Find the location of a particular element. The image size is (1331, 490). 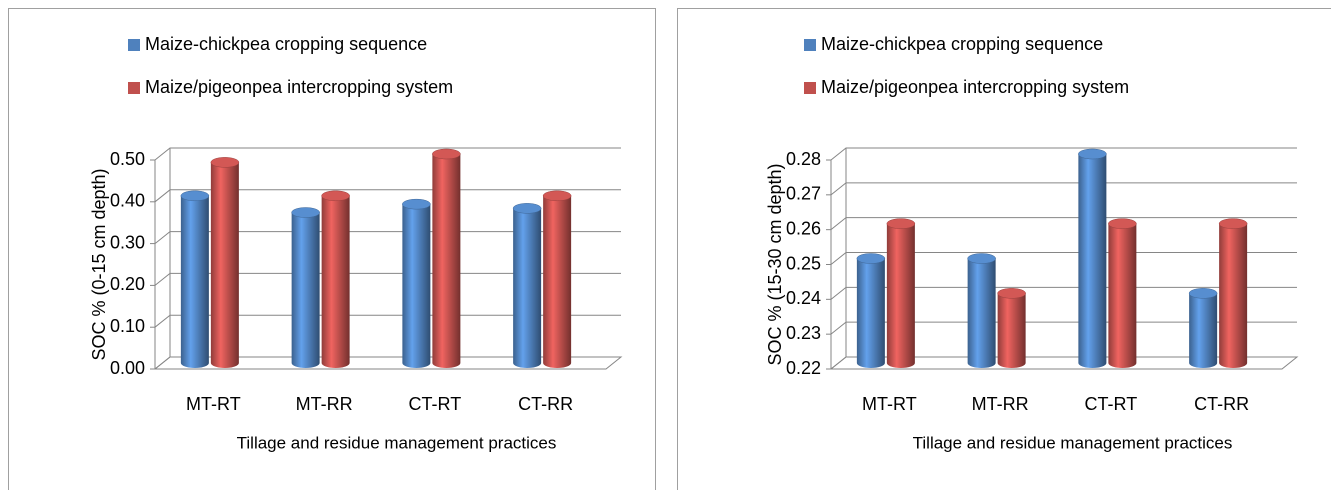

y-tick-label: 0.25 is located at coordinates (803, 263).